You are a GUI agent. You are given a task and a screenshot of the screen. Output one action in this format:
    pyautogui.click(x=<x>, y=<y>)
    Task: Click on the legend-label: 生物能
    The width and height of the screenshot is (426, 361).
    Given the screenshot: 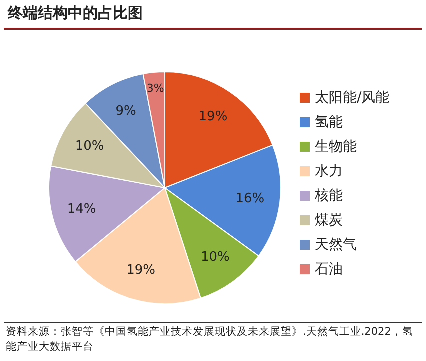 What is the action you would take?
    pyautogui.click(x=336, y=147)
    